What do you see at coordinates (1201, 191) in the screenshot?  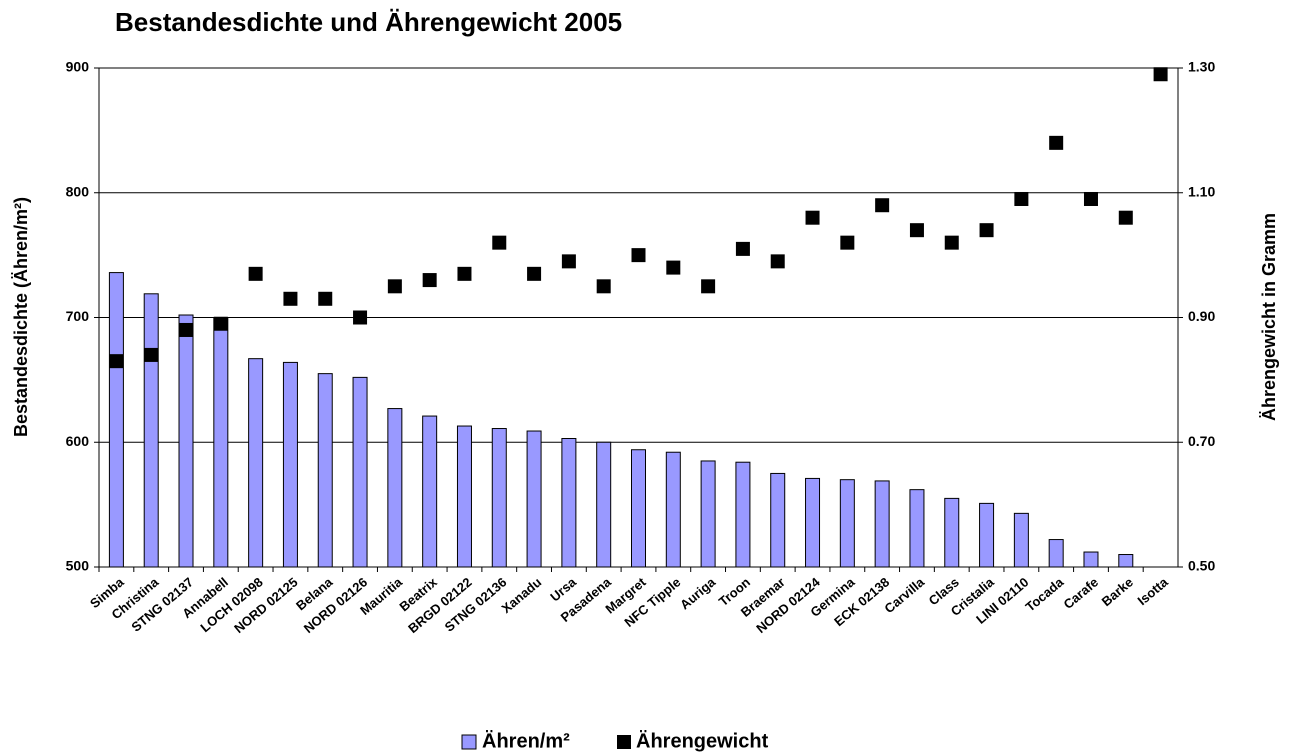 I see `y2-tick-label: 1.10` at bounding box center [1201, 191].